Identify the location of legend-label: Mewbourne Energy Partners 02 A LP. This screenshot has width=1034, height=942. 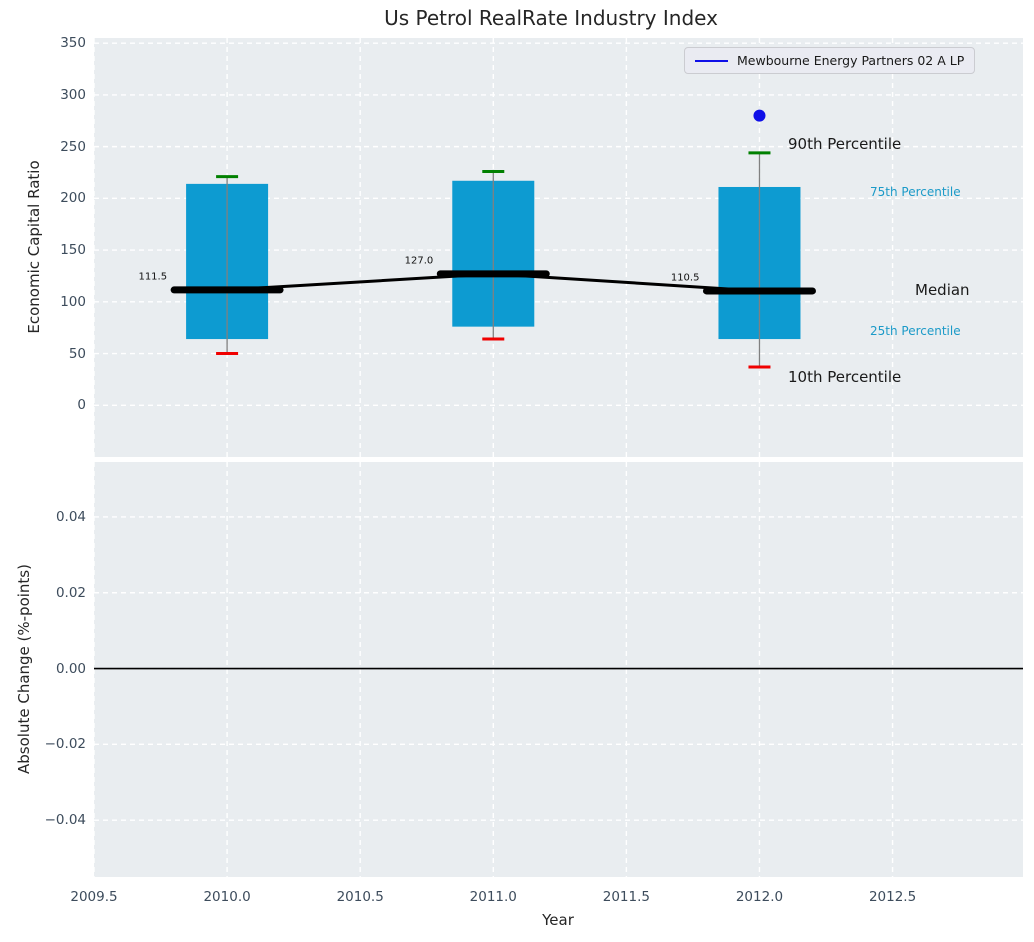
(851, 60).